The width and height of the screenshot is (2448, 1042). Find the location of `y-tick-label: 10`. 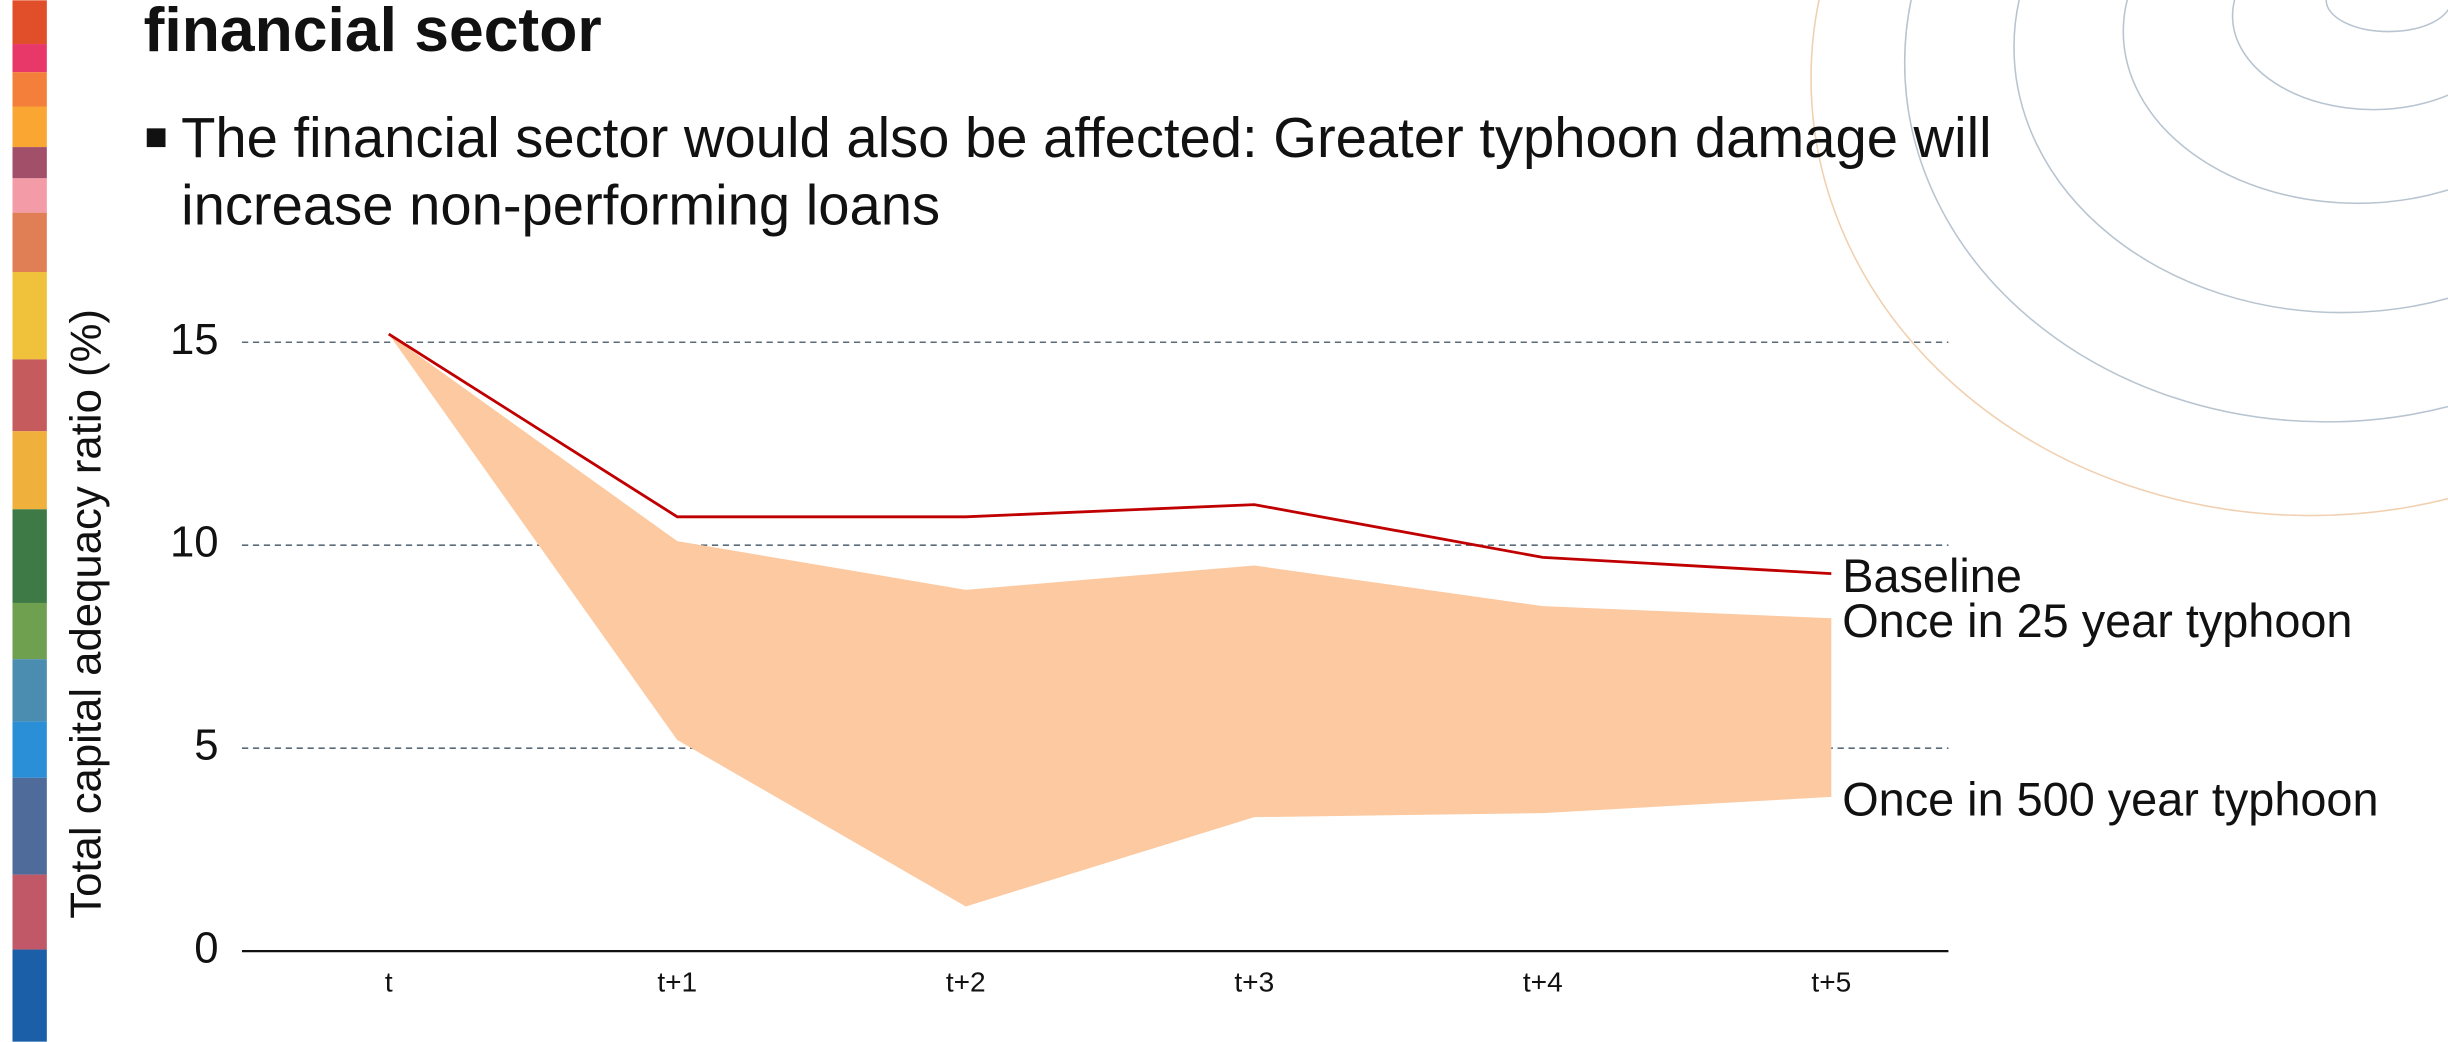

y-tick-label: 10 is located at coordinates (194, 542).